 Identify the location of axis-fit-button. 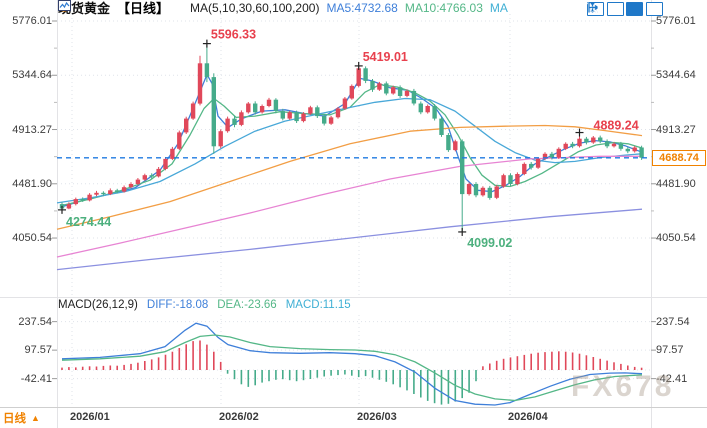
(605, 9).